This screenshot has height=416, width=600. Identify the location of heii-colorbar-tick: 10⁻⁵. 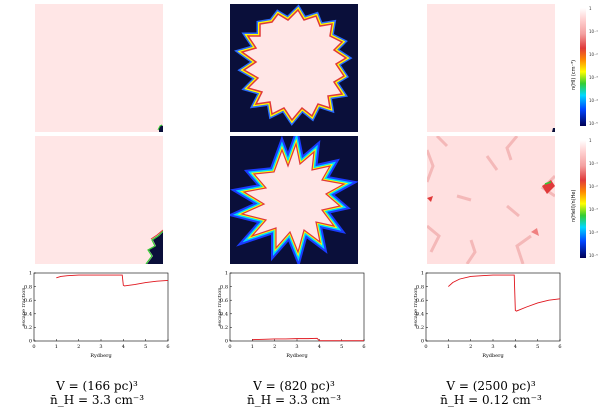
(593, 255).